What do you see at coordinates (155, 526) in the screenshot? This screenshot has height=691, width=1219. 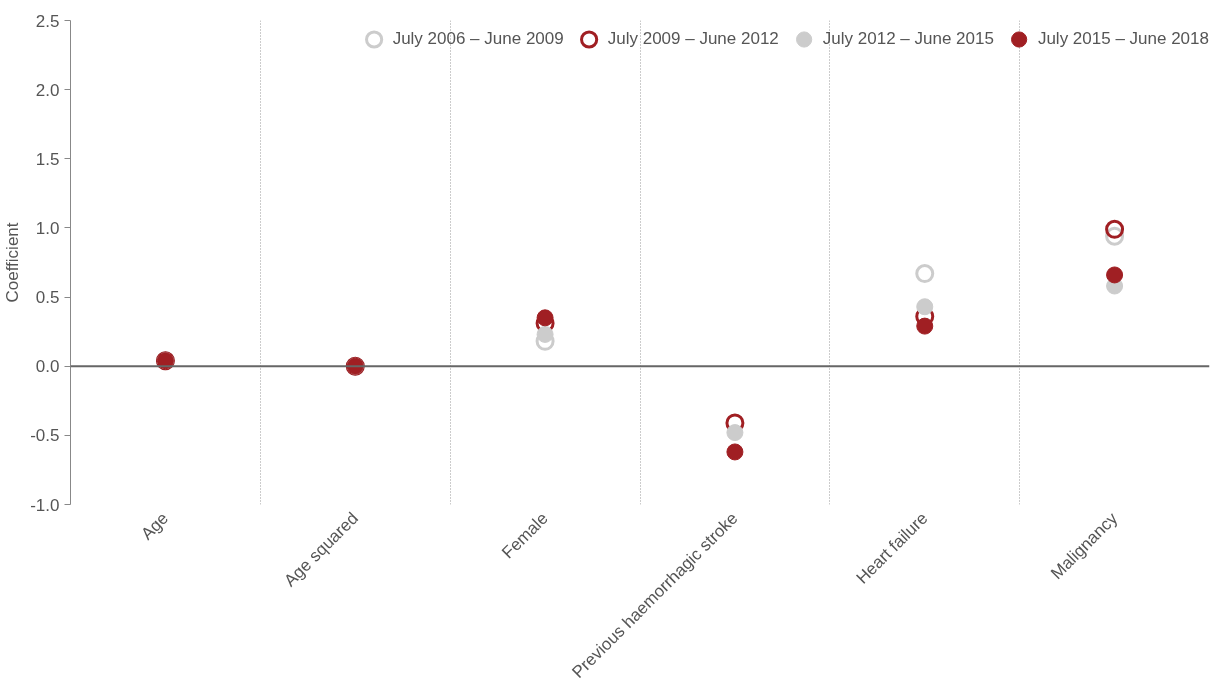 I see `x-tick-label: Age` at bounding box center [155, 526].